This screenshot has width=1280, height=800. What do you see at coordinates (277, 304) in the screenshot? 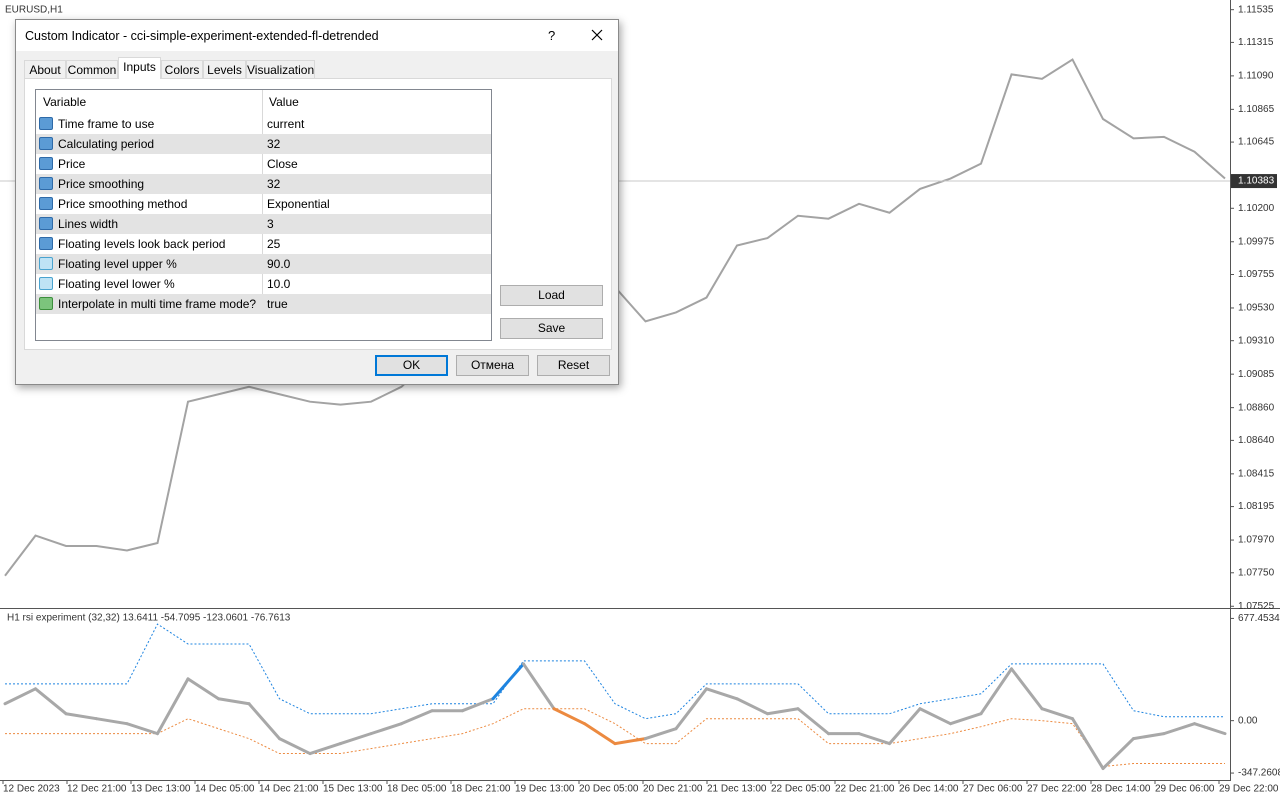
I see `variable-value: true` at bounding box center [277, 304].